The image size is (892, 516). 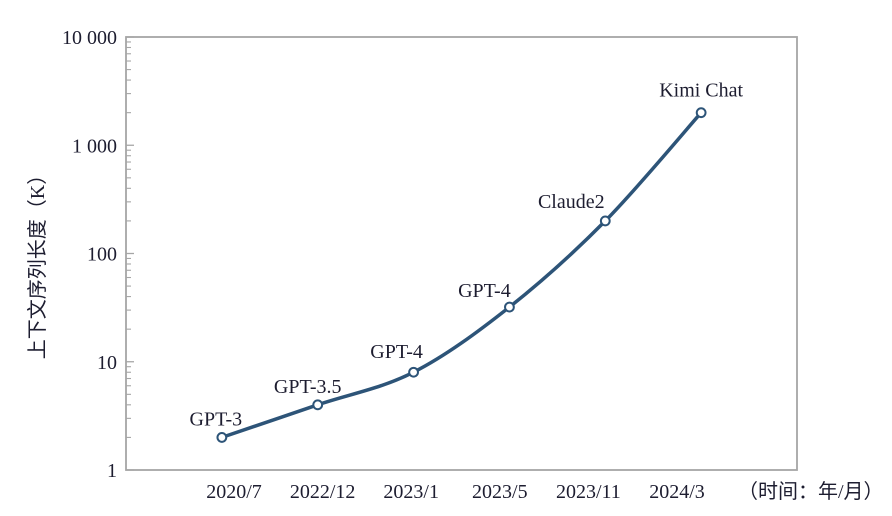 I want to click on y-tick-label: 100, so click(x=102, y=255).